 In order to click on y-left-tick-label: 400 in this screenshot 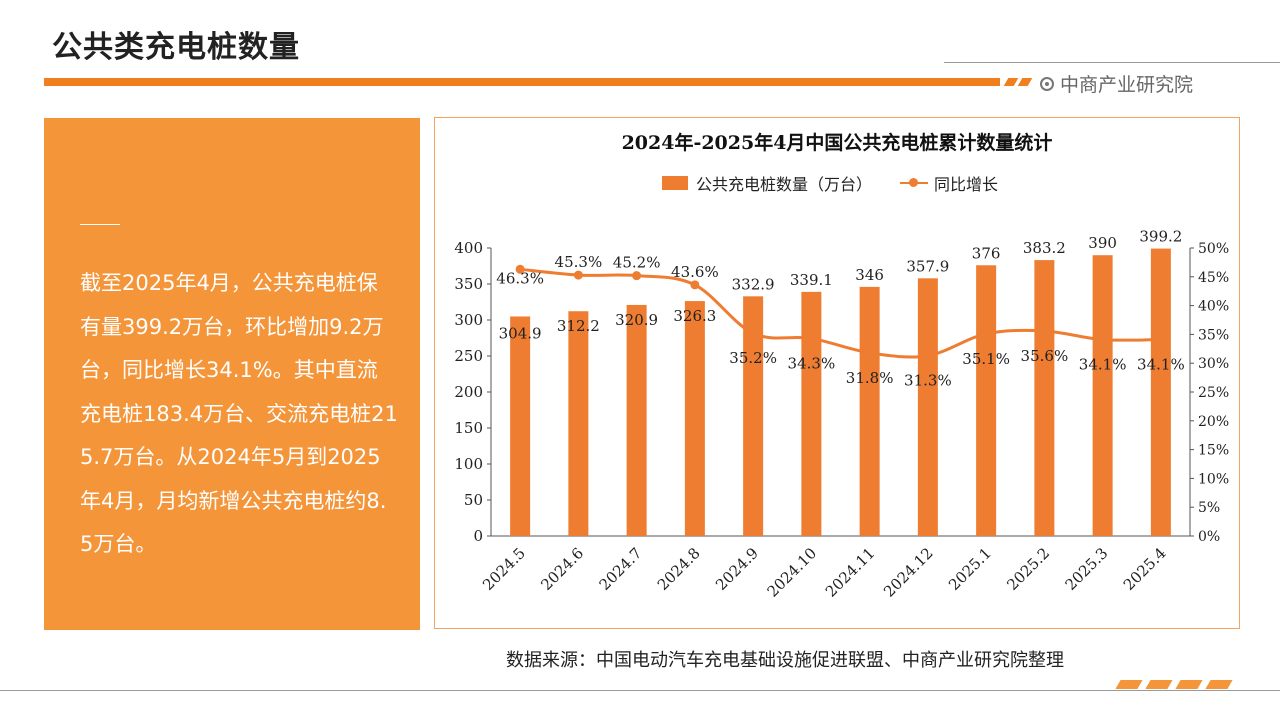, I will do `click(468, 248)`.